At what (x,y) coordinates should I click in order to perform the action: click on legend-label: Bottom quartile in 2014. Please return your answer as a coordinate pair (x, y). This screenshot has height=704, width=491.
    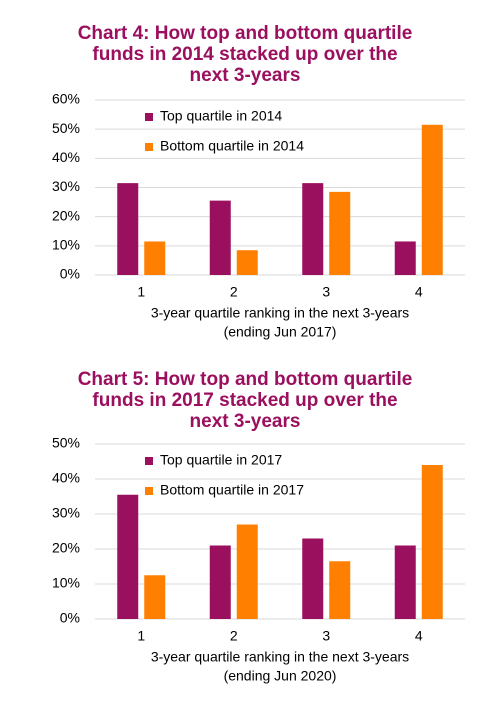
    Looking at the image, I should click on (232, 146).